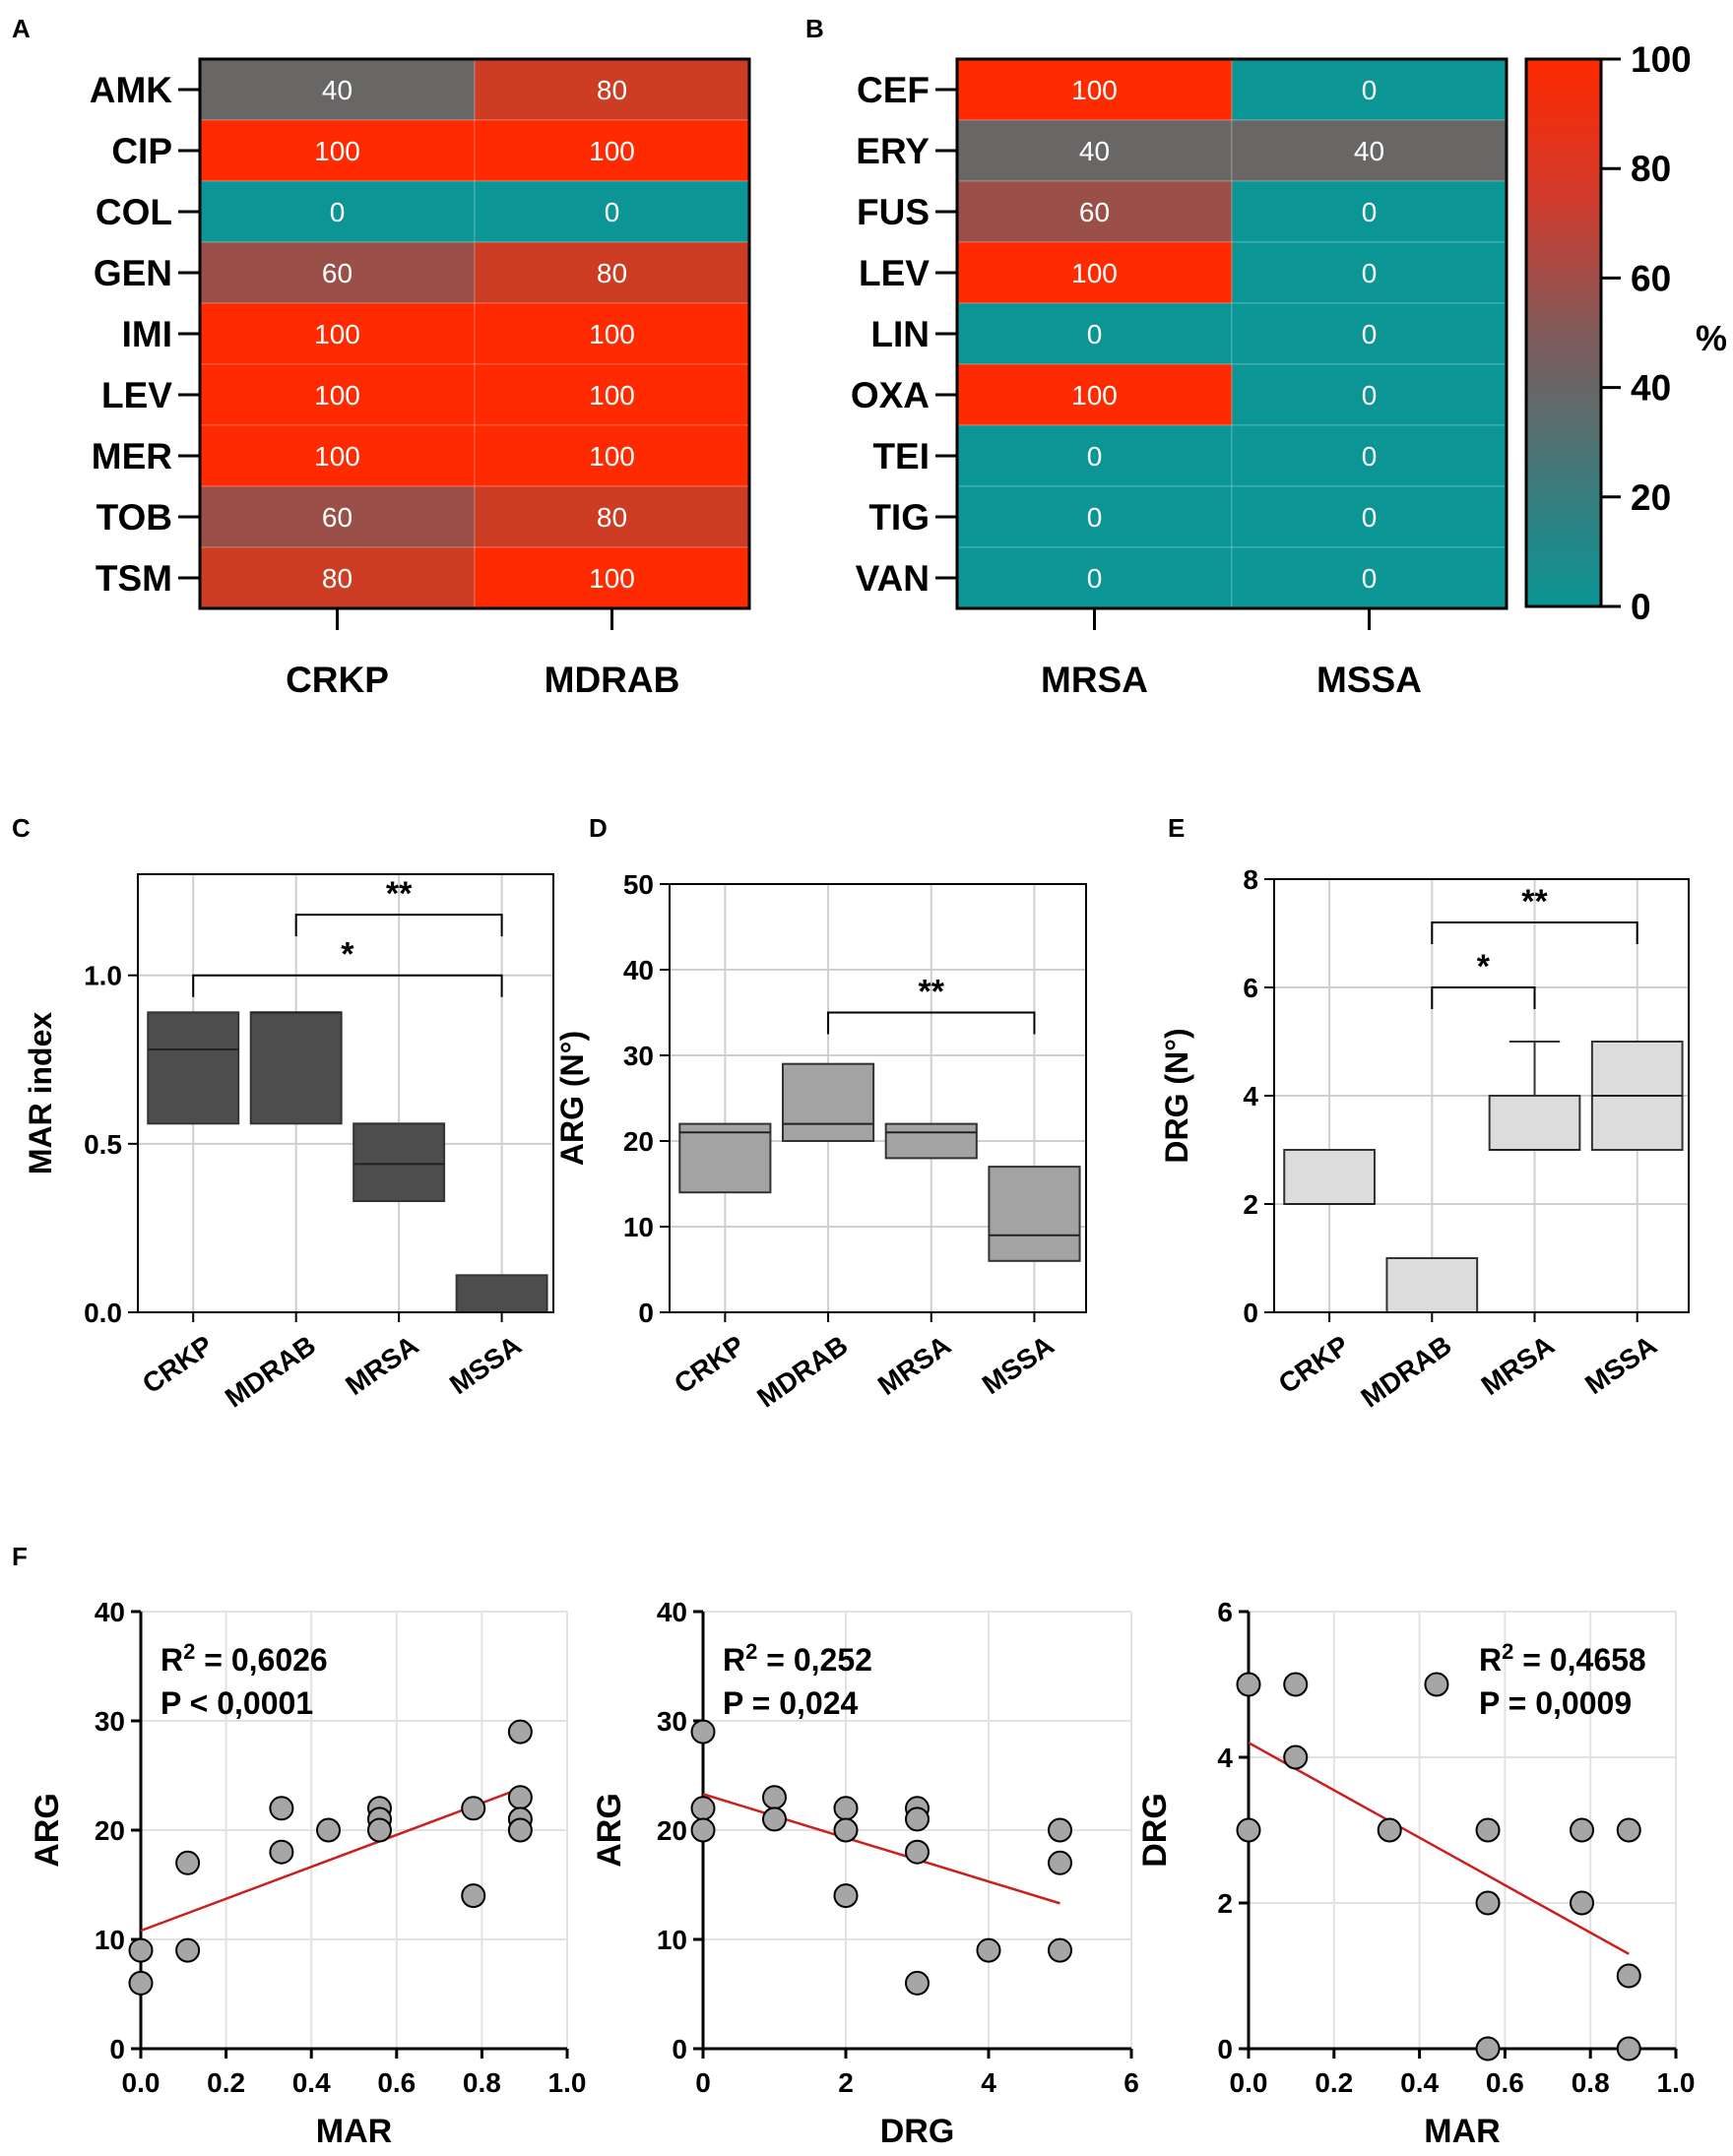  I want to click on significance-label: **, so click(399, 894).